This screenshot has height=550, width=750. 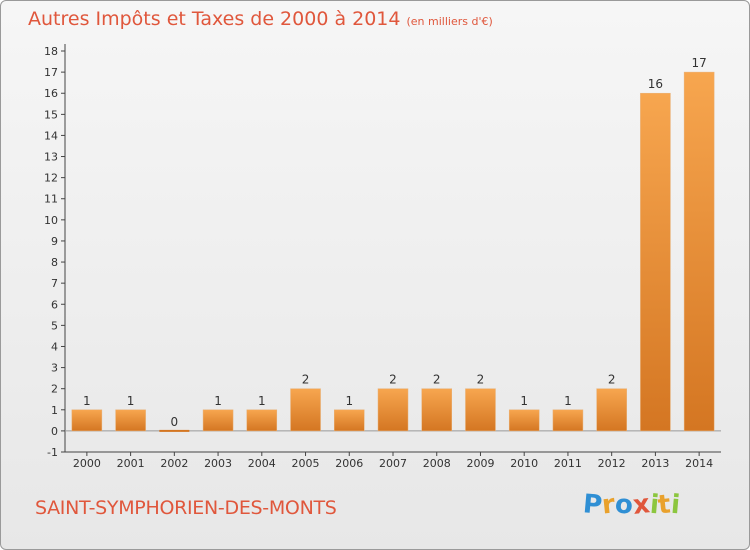 I want to click on proxiti-logo: Proxiti, so click(x=632, y=505).